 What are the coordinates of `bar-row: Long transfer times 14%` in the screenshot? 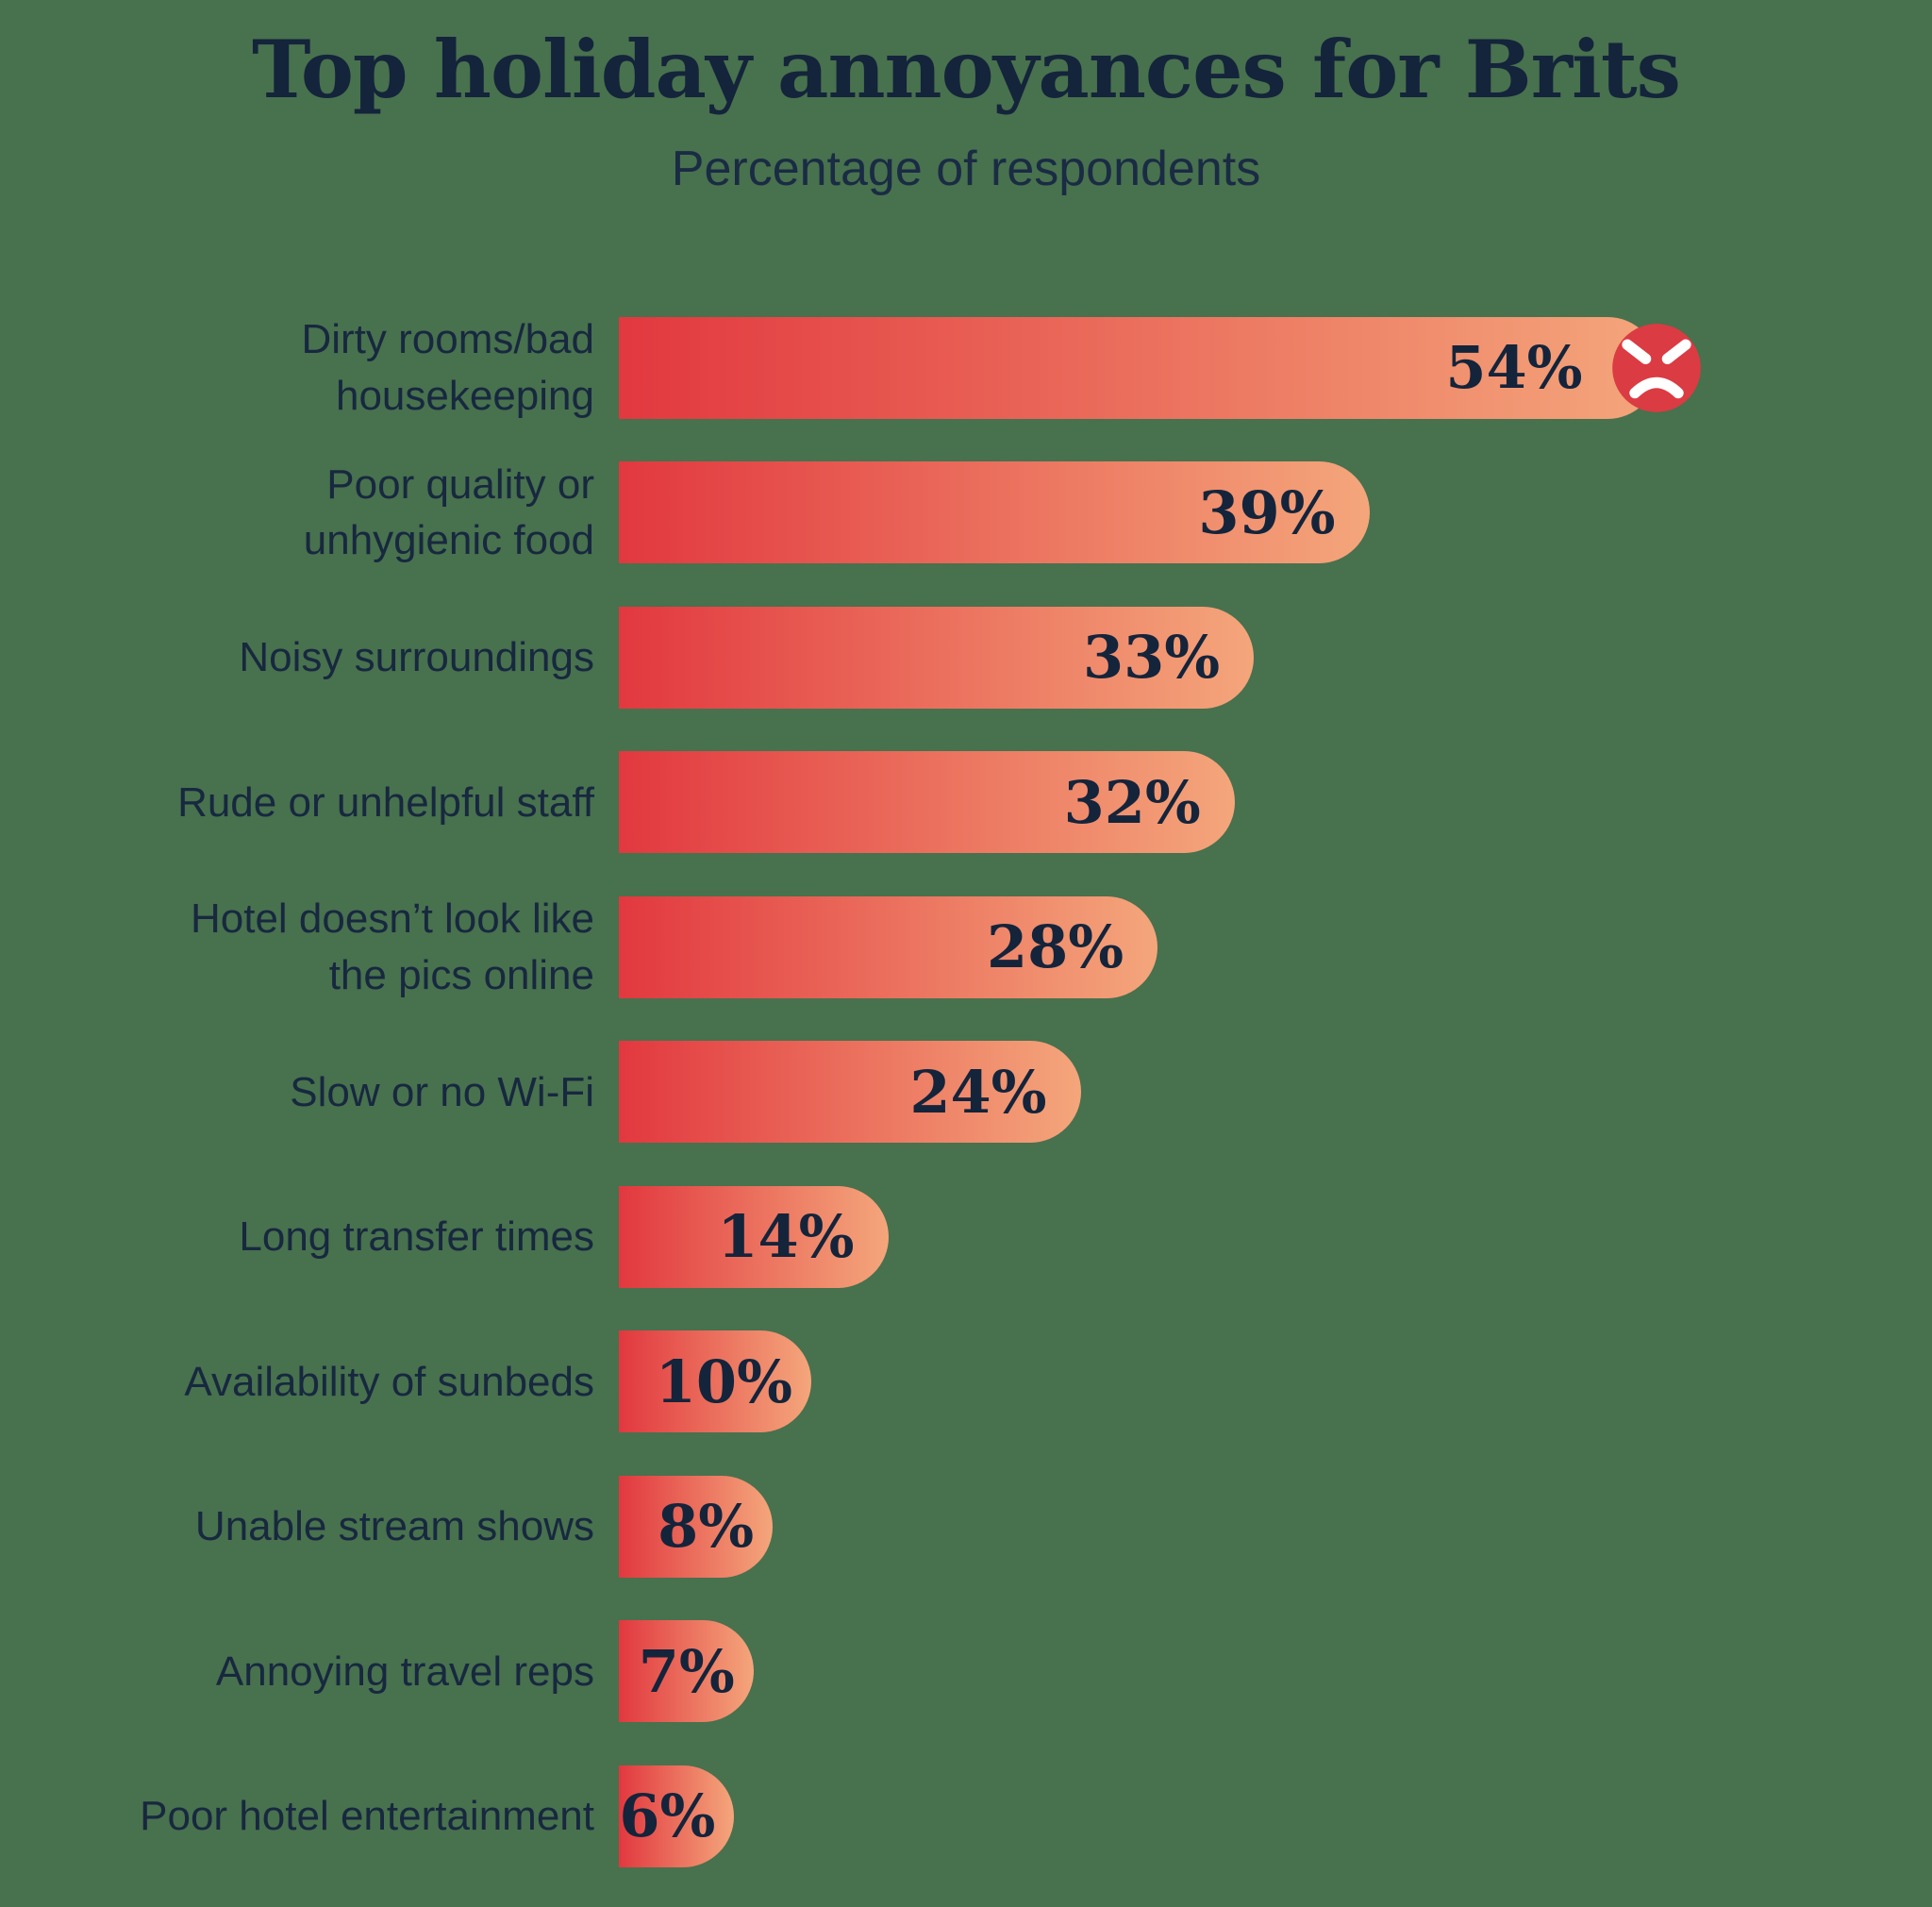 It's located at (966, 1237).